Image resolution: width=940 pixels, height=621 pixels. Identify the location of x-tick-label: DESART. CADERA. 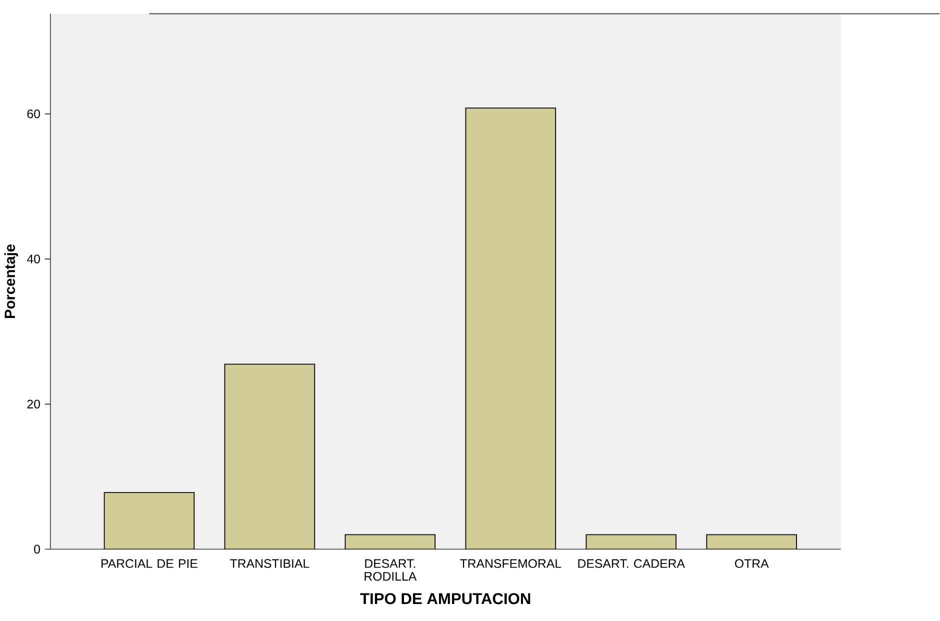
(631, 563).